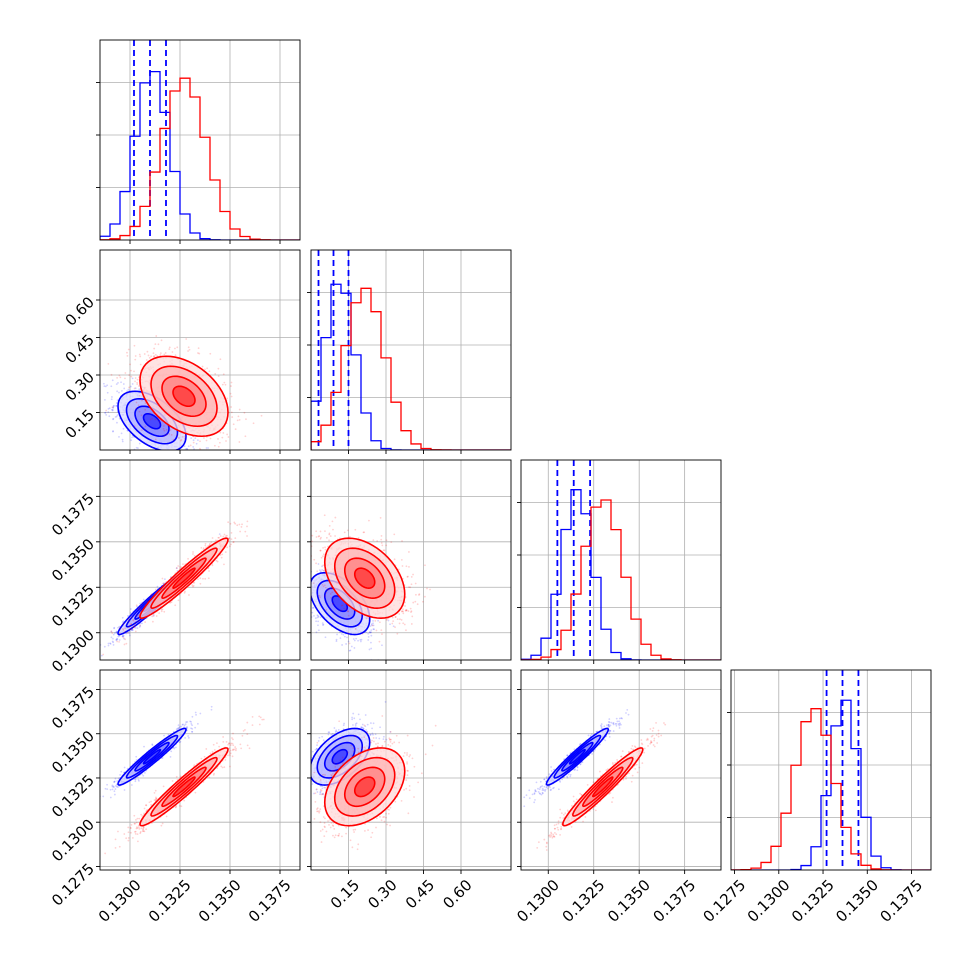  Describe the element at coordinates (181, 351) in the screenshot. I see `panel-p0-p1: 0.150.300.450.60` at that location.